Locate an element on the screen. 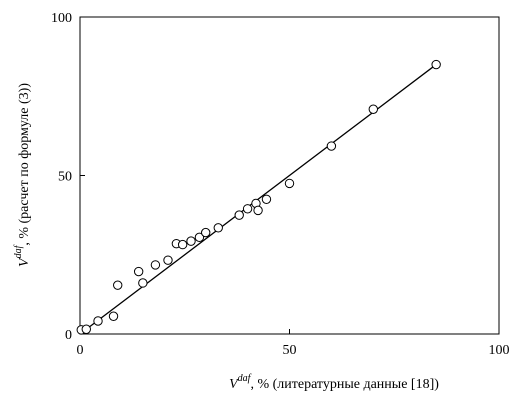 Image resolution: width=515 pixels, height=395 pixels. x-axis-title: Vdaf, % (литературные данные [18]) is located at coordinates (334, 382).